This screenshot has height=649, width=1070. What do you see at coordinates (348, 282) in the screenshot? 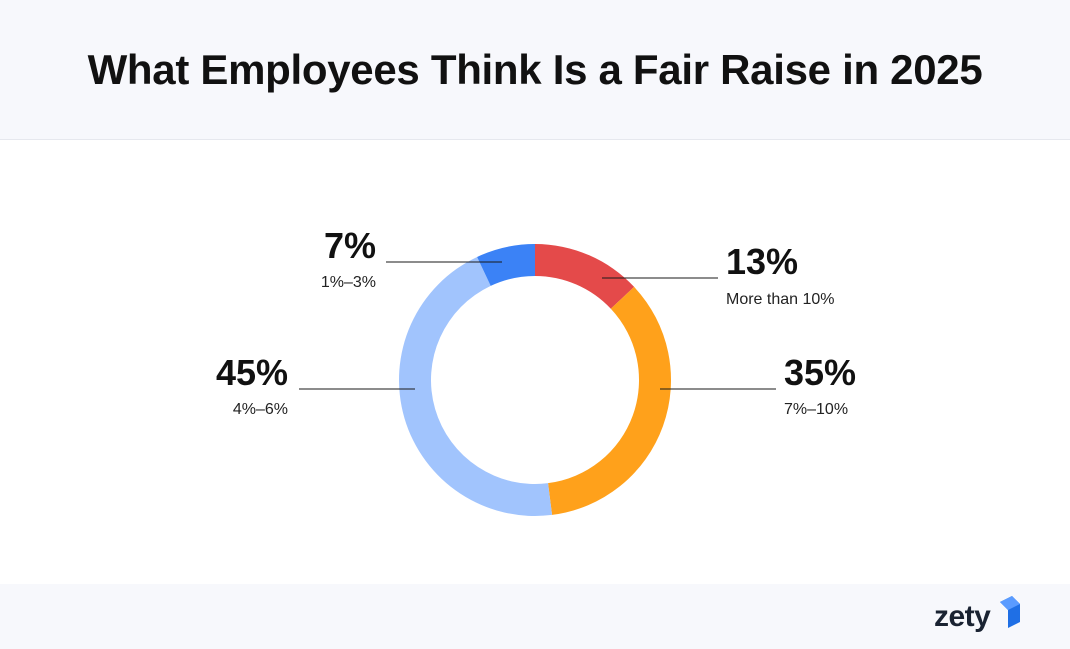
I see `slice-category-label-1-3: 1%–3%` at bounding box center [348, 282].